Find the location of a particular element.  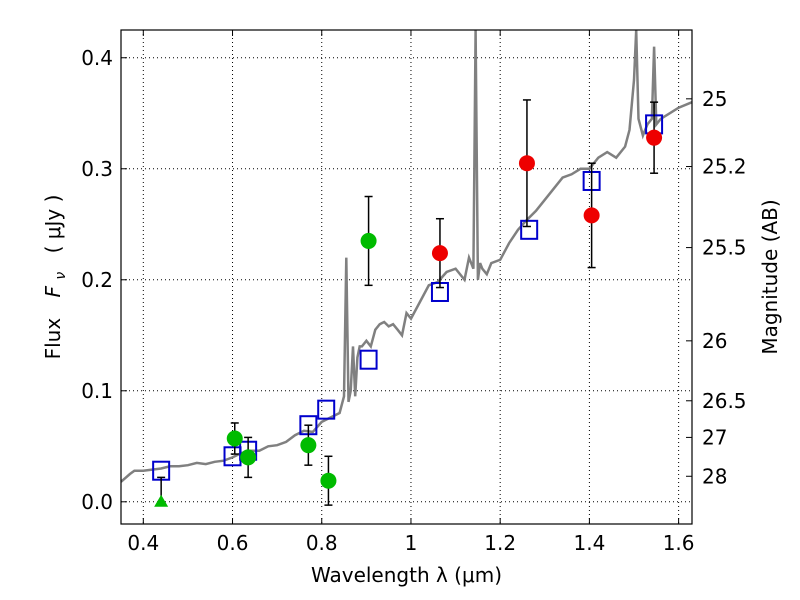

x-axis-label: Wavelength λ (μm) is located at coordinates (406, 575).